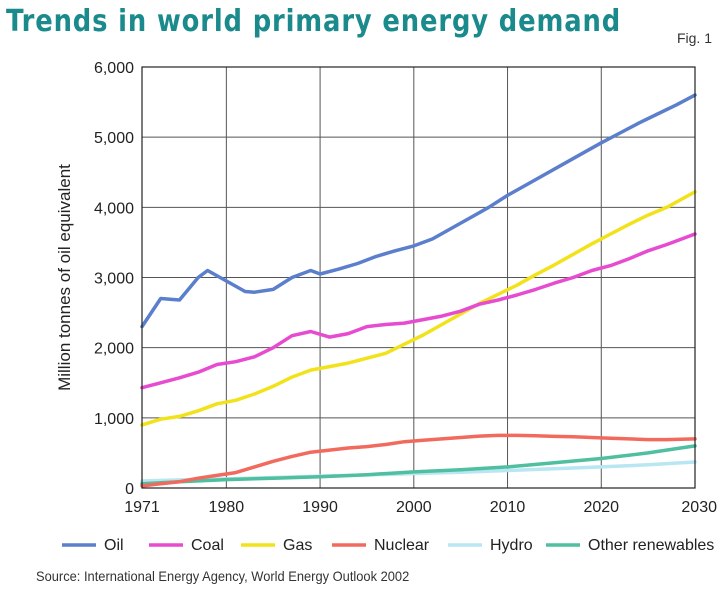 The image size is (720, 592). What do you see at coordinates (114, 68) in the screenshot?
I see `y-tick-label: 6,000` at bounding box center [114, 68].